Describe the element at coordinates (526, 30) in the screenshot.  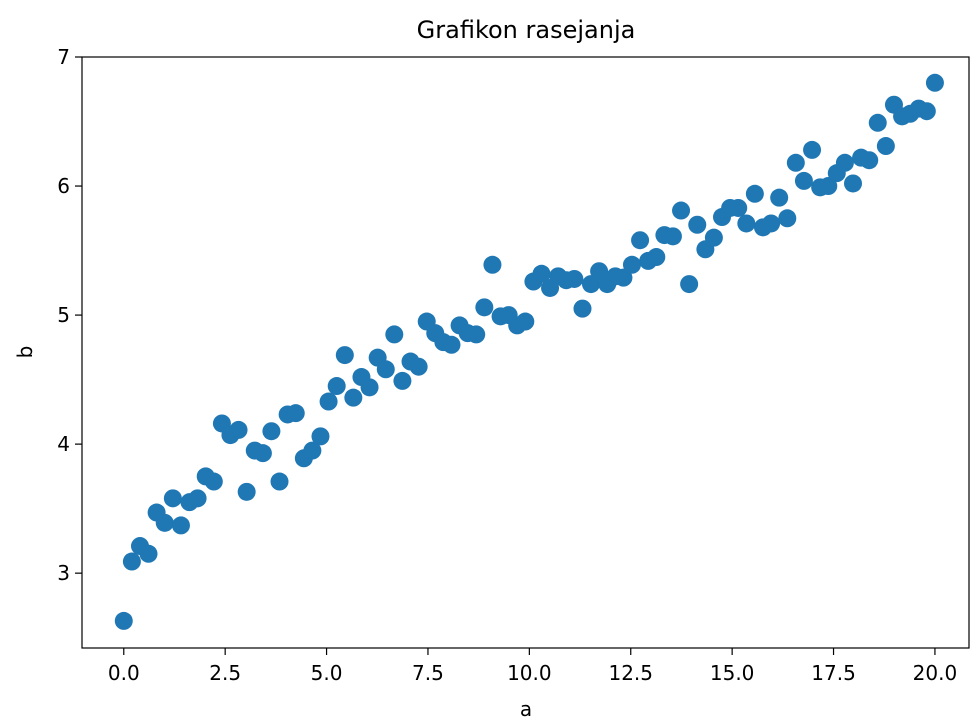
I see `chart-title: Grafikon rasejanja` at that location.